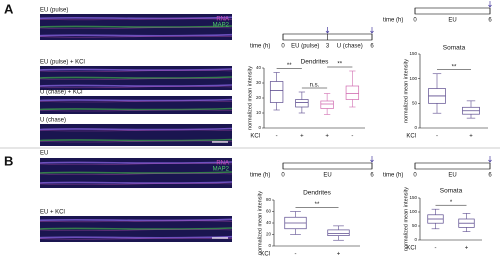 The width and height of the screenshot is (500, 261). What do you see at coordinates (8, 160) in the screenshot?
I see `panel-label: B` at bounding box center [8, 160].